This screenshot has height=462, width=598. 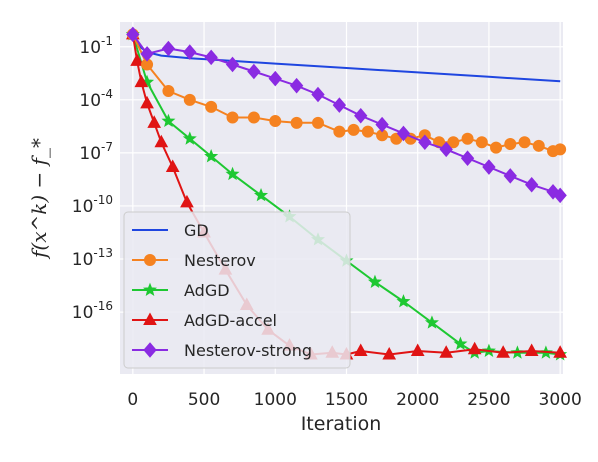 What do you see at coordinates (103, 200) in the screenshot?
I see `y-tick-exponent: -10` at bounding box center [103, 200].